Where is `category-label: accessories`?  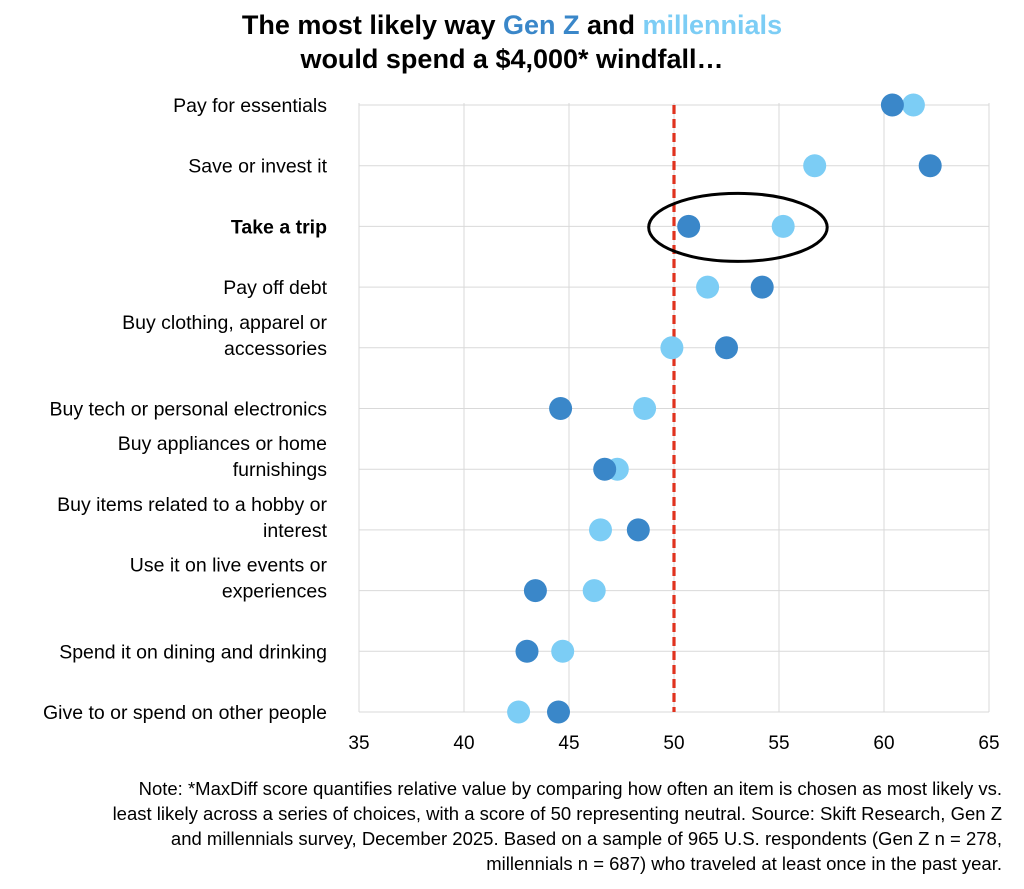 category-label: accessories is located at coordinates (275, 349).